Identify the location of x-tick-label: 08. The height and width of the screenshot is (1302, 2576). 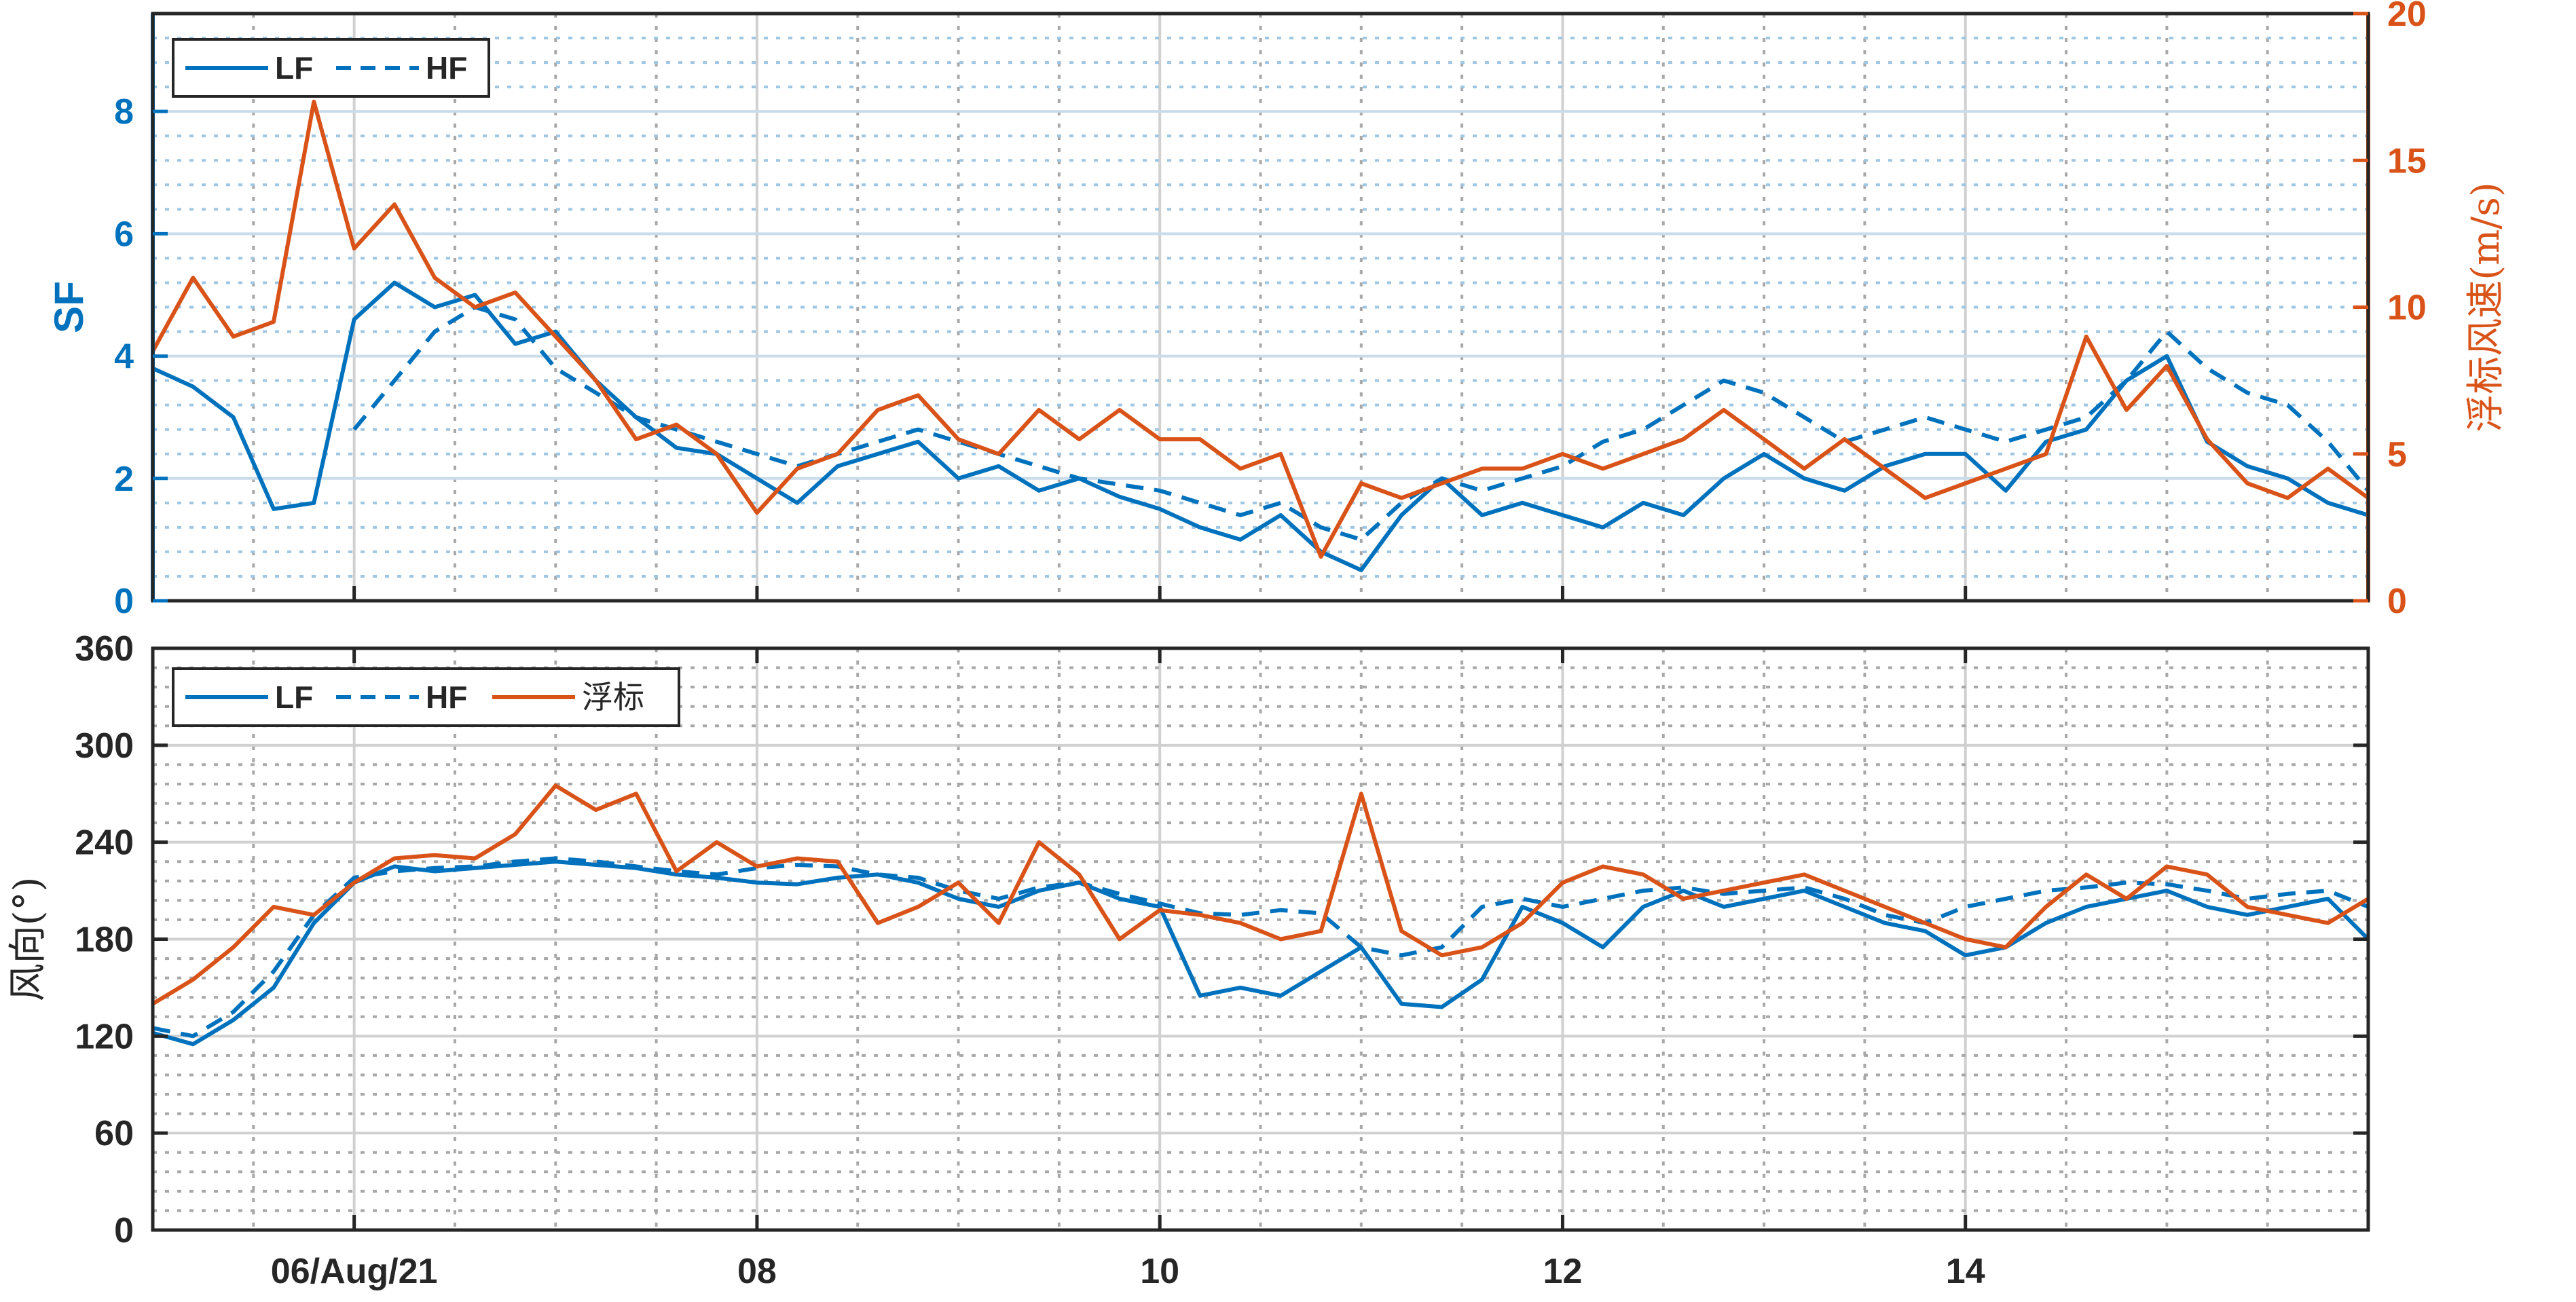
(757, 1271).